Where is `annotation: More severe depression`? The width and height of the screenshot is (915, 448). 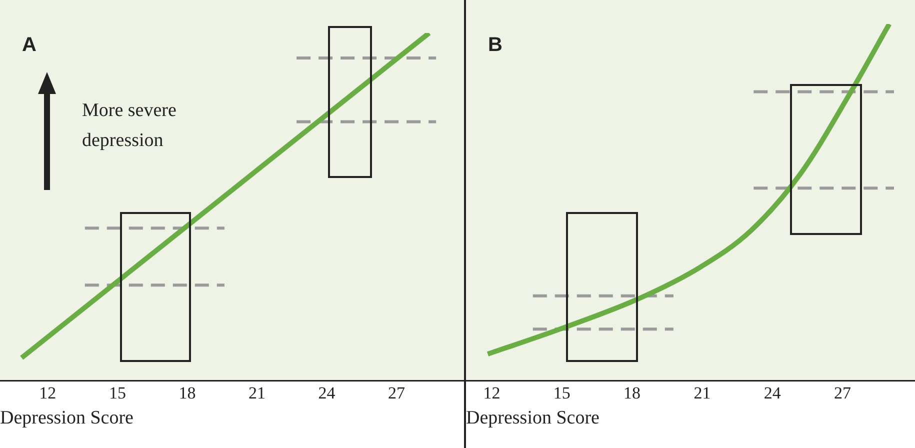 annotation: More severe depression is located at coordinates (130, 126).